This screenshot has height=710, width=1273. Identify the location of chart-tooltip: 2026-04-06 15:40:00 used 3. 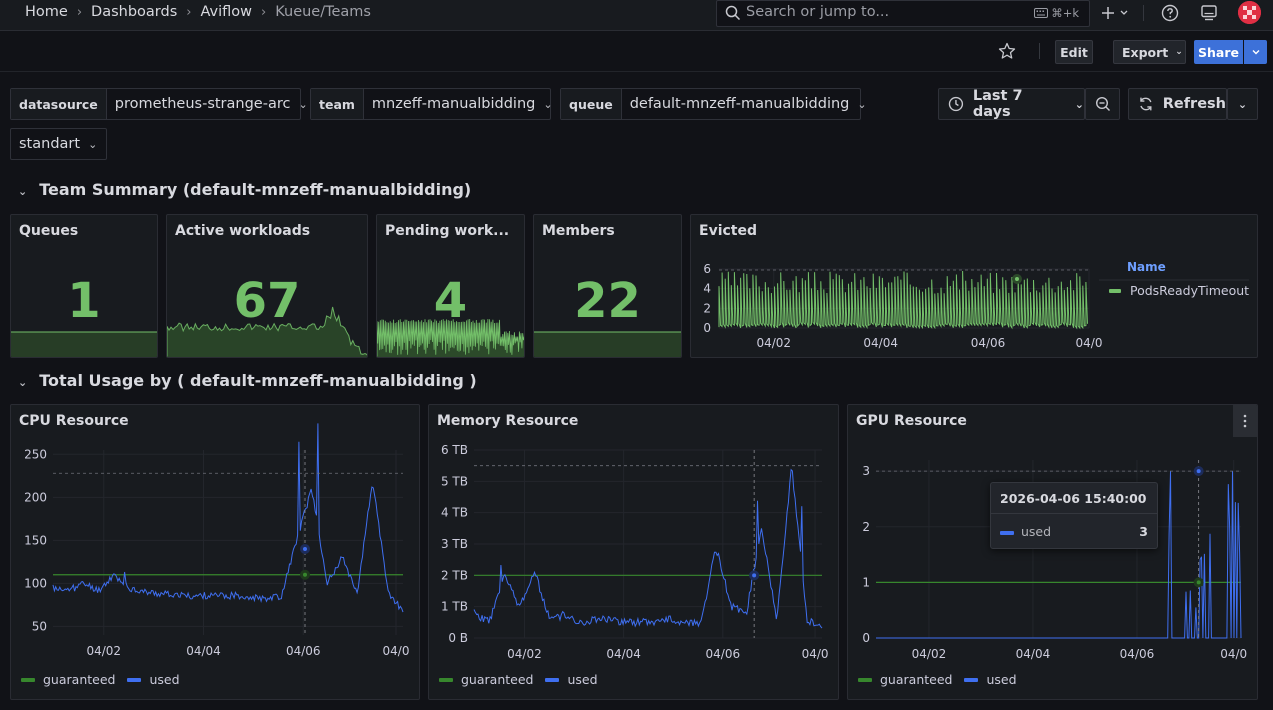
(1074, 515).